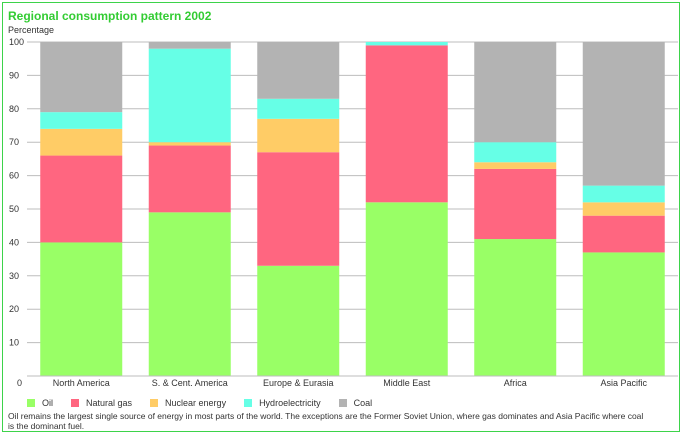  I want to click on y-tick-label: 50, so click(14, 209).